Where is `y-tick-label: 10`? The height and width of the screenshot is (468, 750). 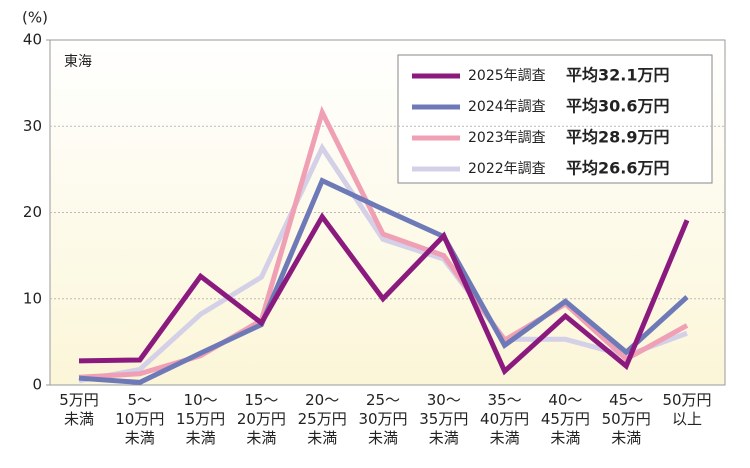
y-tick-label: 10 is located at coordinates (32, 298).